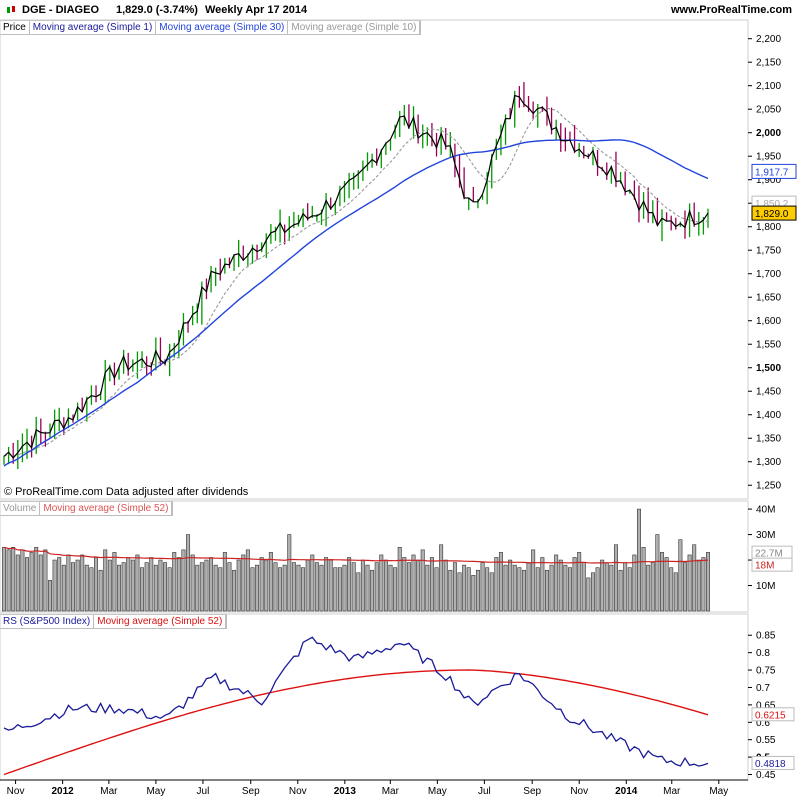 This screenshot has height=800, width=800. I want to click on legend-rs: RS (S&P500 Index), so click(47, 621).